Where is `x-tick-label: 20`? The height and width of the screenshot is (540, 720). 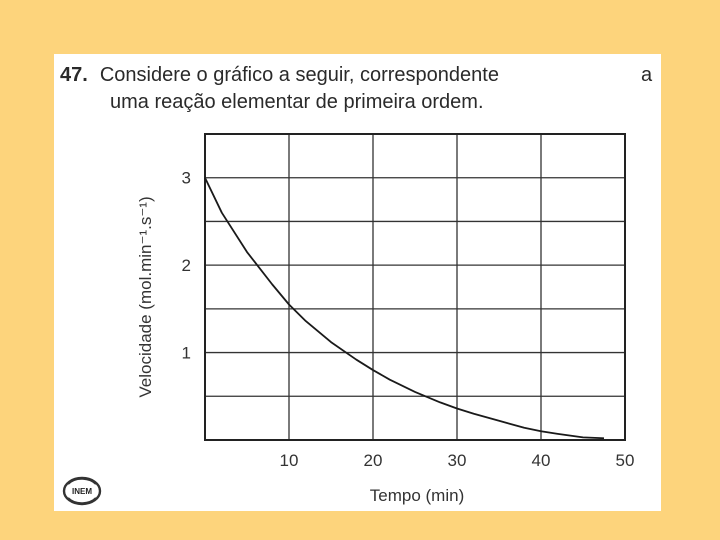 x-tick-label: 20 is located at coordinates (373, 460).